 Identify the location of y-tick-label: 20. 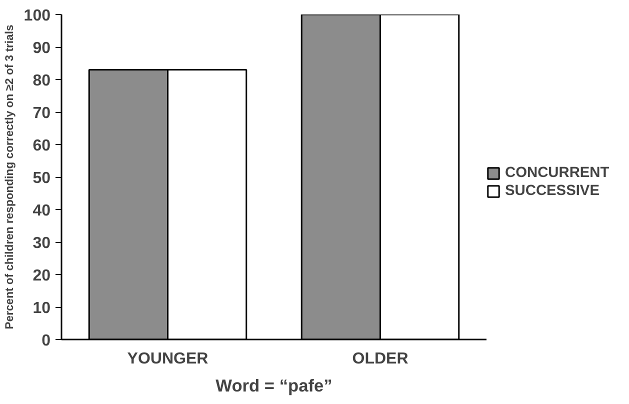
(41, 276).